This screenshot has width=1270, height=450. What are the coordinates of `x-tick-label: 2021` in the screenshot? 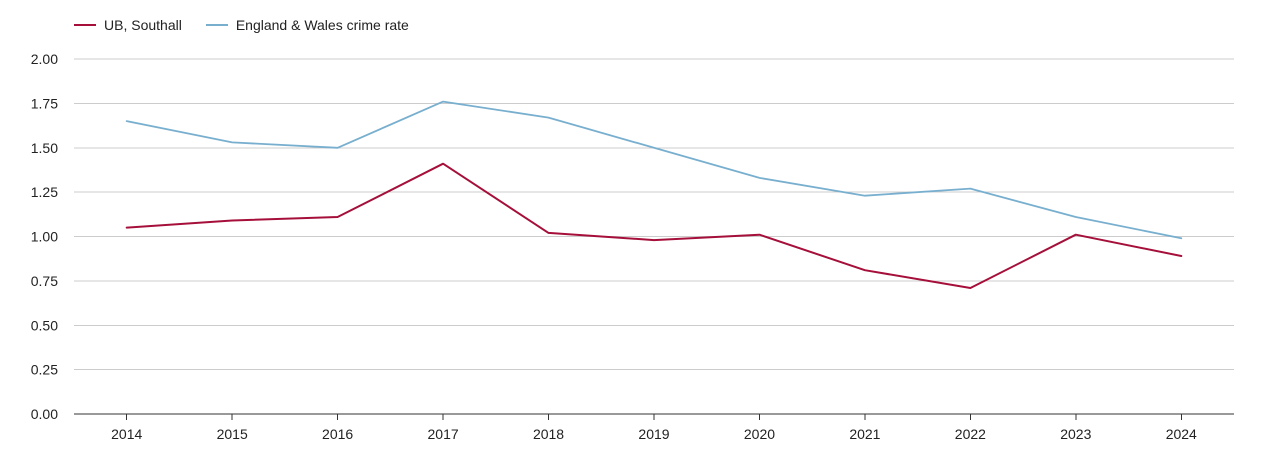 It's located at (864, 434).